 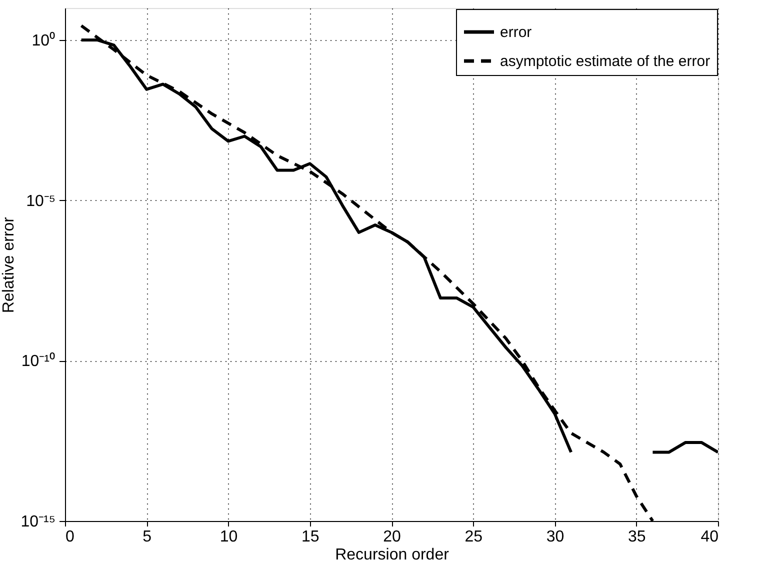 What do you see at coordinates (229, 537) in the screenshot?
I see `x-tick-label: 10` at bounding box center [229, 537].